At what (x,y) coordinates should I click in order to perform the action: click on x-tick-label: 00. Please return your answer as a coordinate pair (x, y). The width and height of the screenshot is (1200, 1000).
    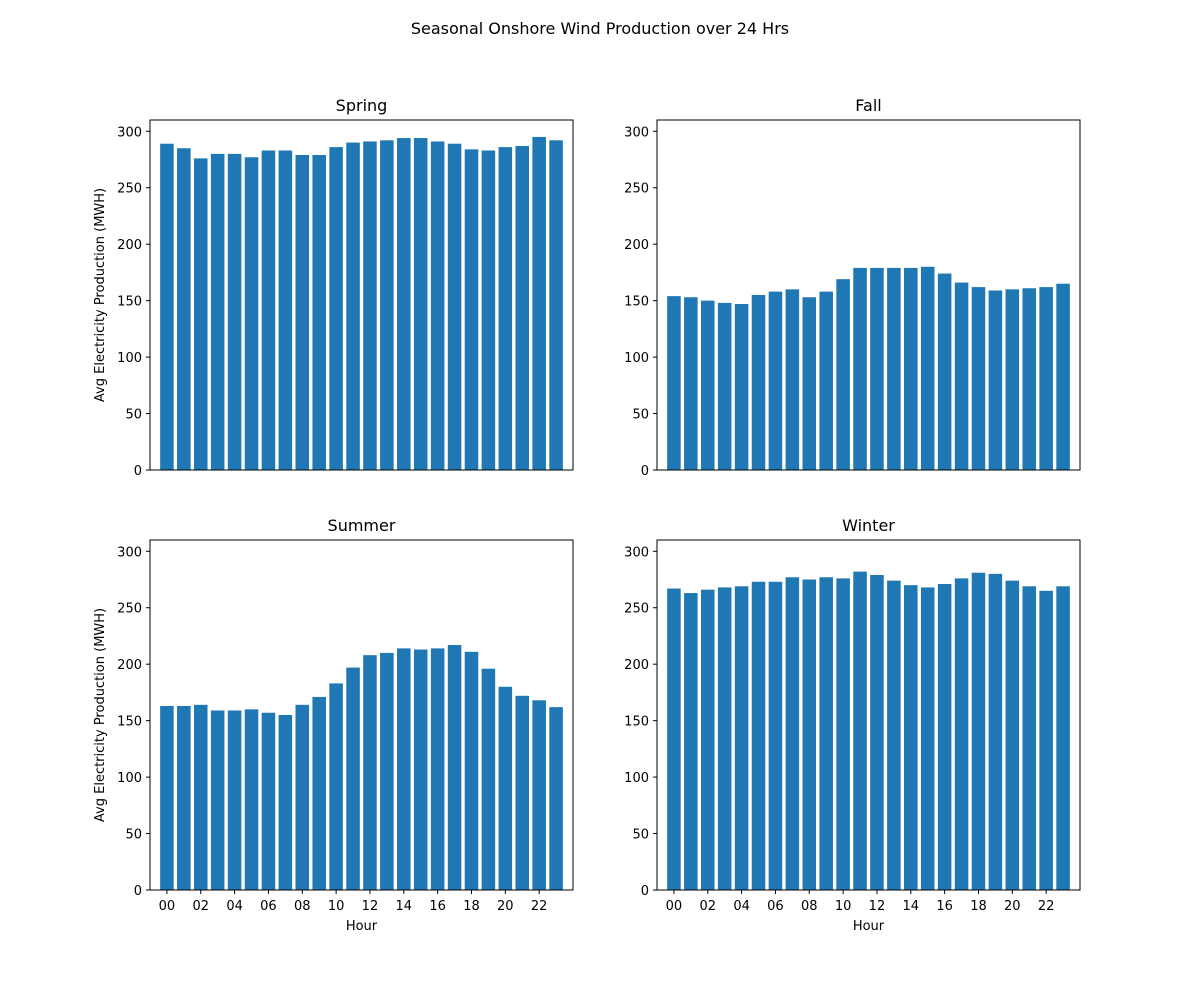
    Looking at the image, I should click on (674, 906).